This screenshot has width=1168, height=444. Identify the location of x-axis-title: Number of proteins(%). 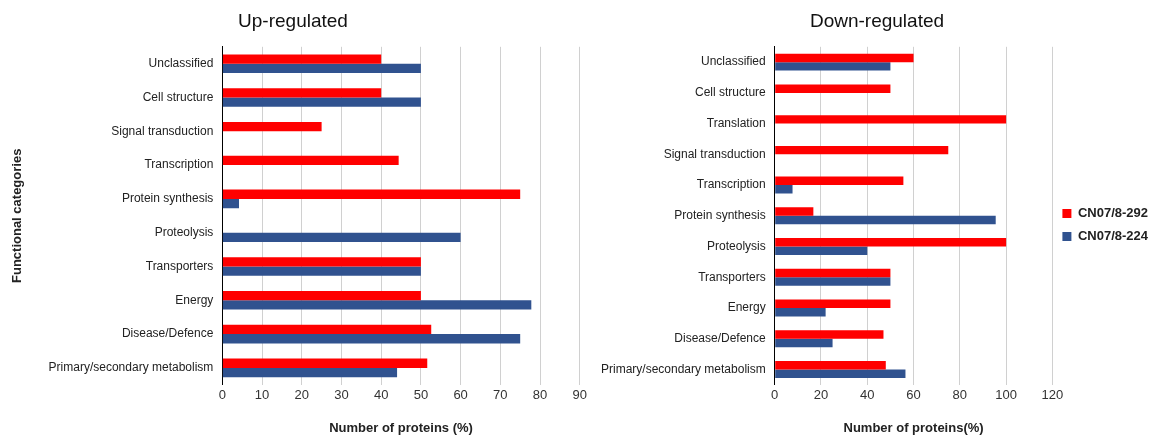
(913, 427).